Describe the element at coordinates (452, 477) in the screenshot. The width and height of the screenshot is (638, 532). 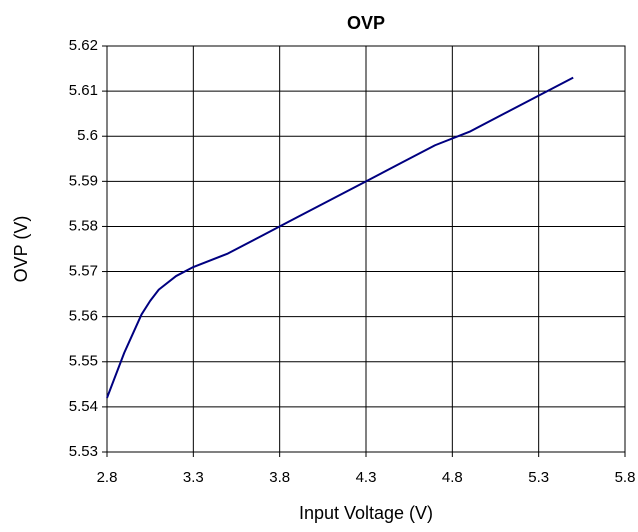
I see `x-tick-label: 4.8` at that location.